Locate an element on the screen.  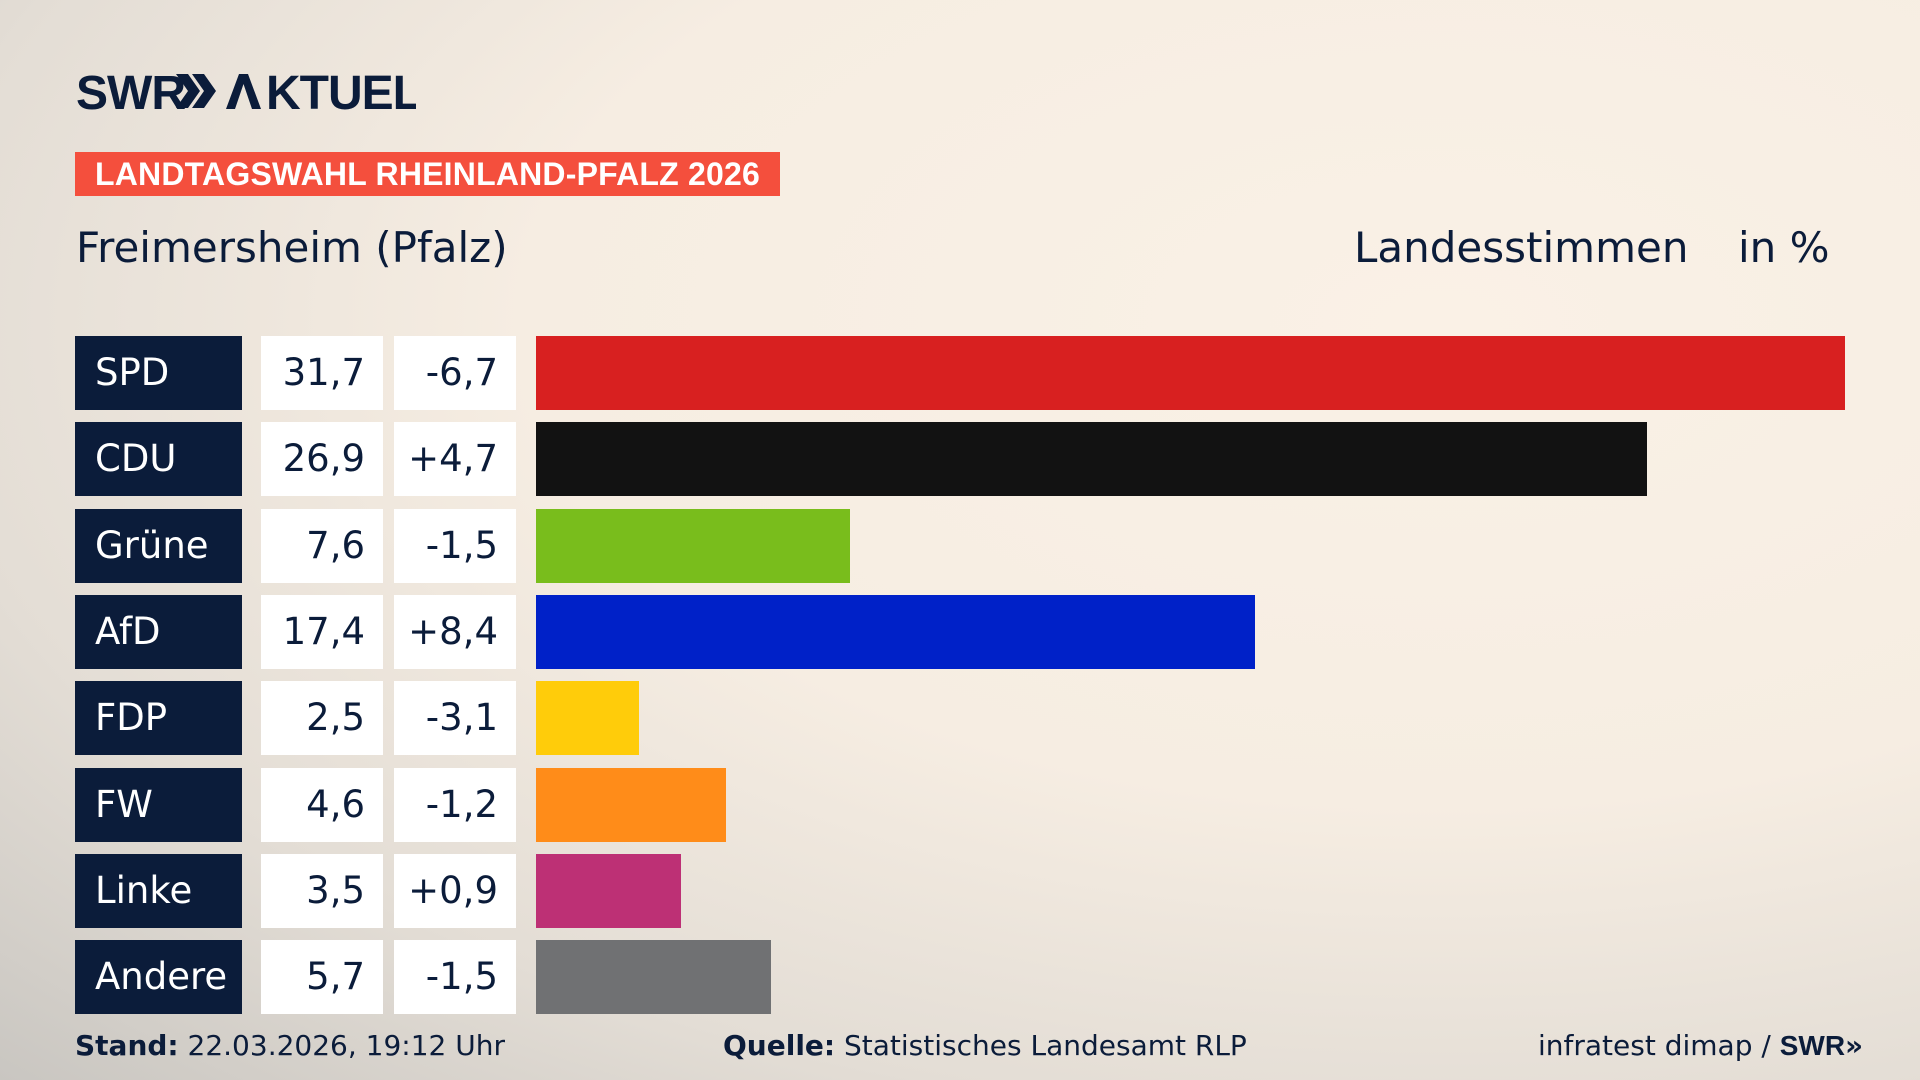
value-label: 4,6 is located at coordinates (322, 804).